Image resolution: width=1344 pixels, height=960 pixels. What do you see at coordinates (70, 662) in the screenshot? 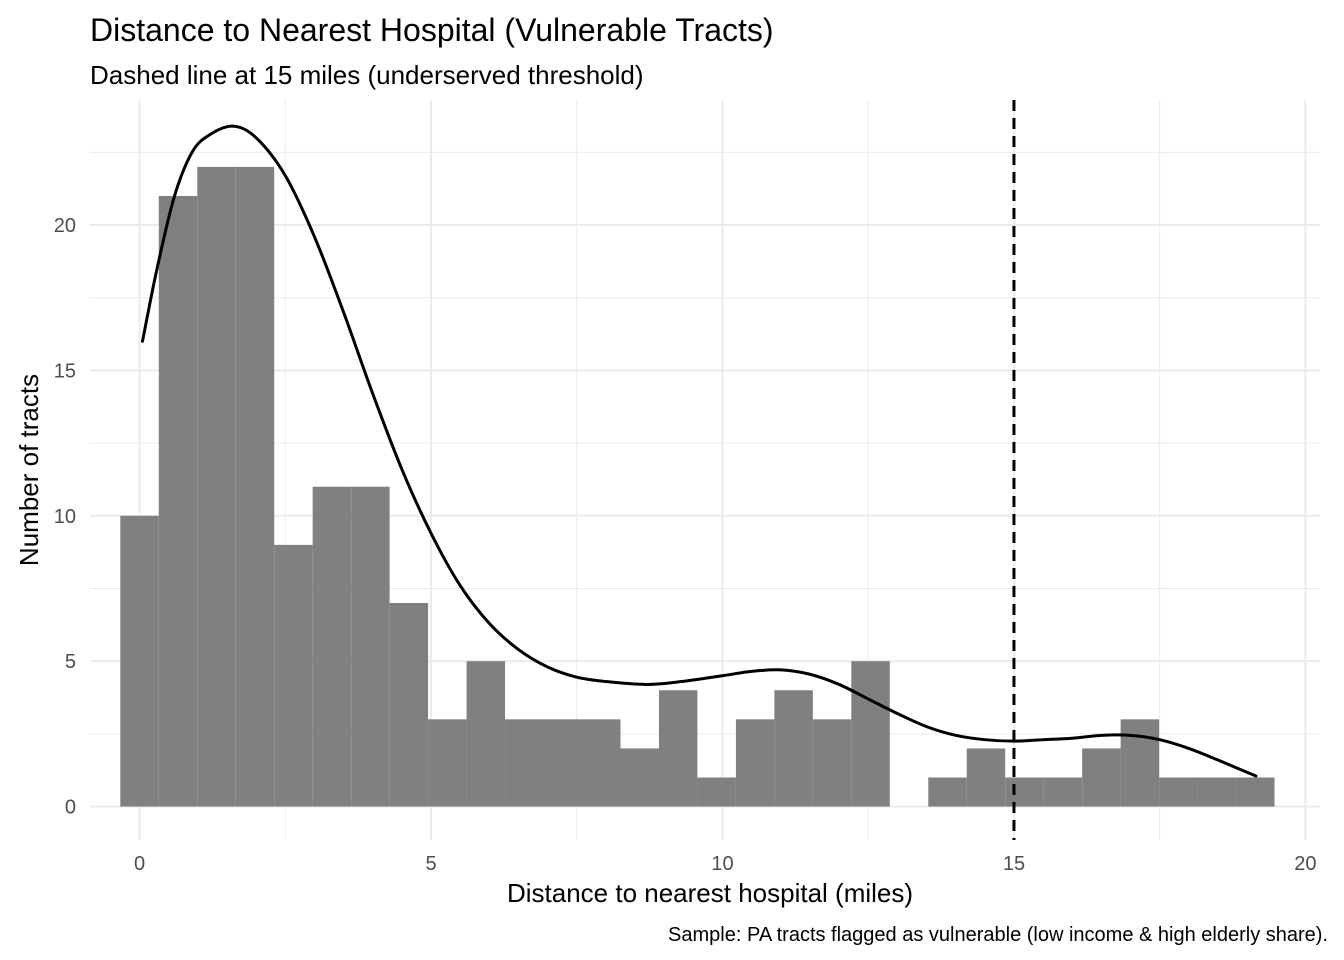
I see `y-tick-label: 5` at bounding box center [70, 662].